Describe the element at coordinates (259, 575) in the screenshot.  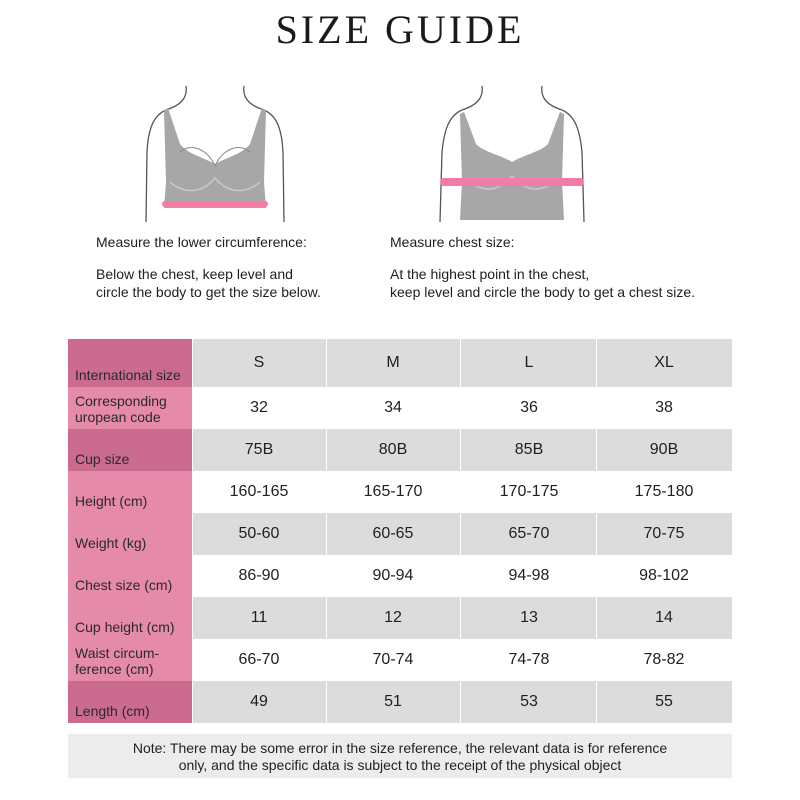
I see `table-cell: 86-90` at that location.